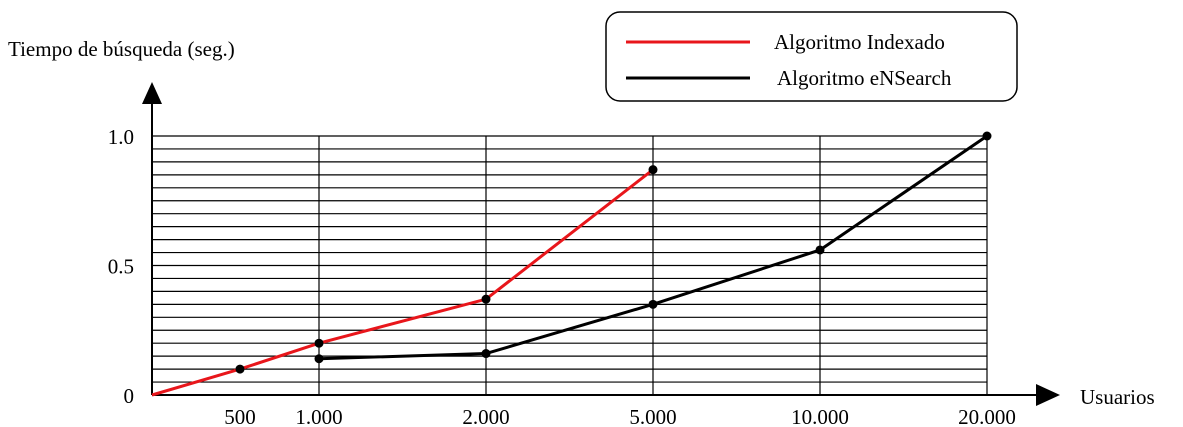  I want to click on x-tick-label: 500, so click(240, 416).